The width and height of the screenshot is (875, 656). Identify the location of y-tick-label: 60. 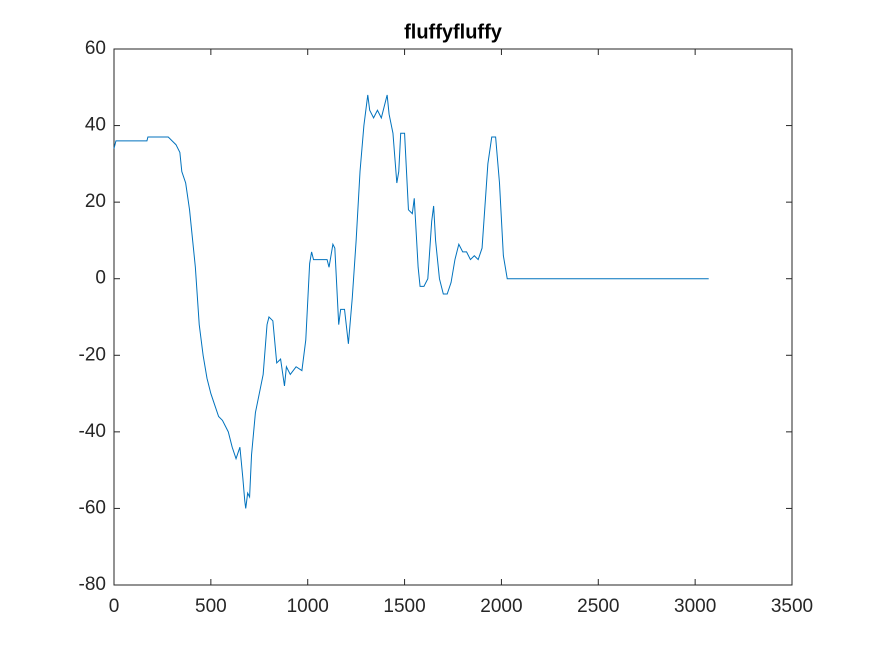
(95, 48).